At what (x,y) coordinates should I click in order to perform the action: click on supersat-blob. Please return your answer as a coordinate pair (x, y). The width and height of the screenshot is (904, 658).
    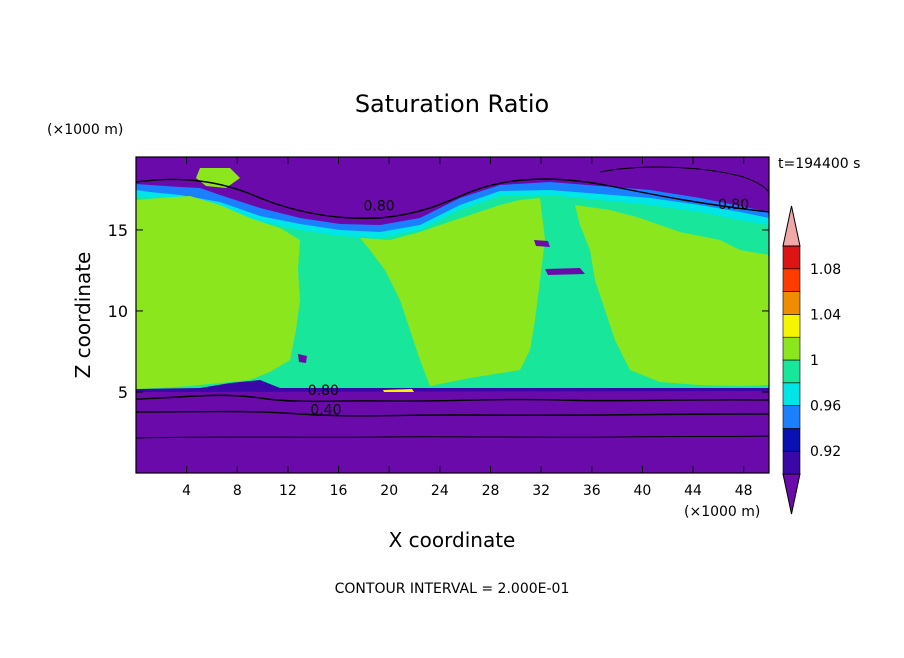
    Looking at the image, I should click on (398, 390).